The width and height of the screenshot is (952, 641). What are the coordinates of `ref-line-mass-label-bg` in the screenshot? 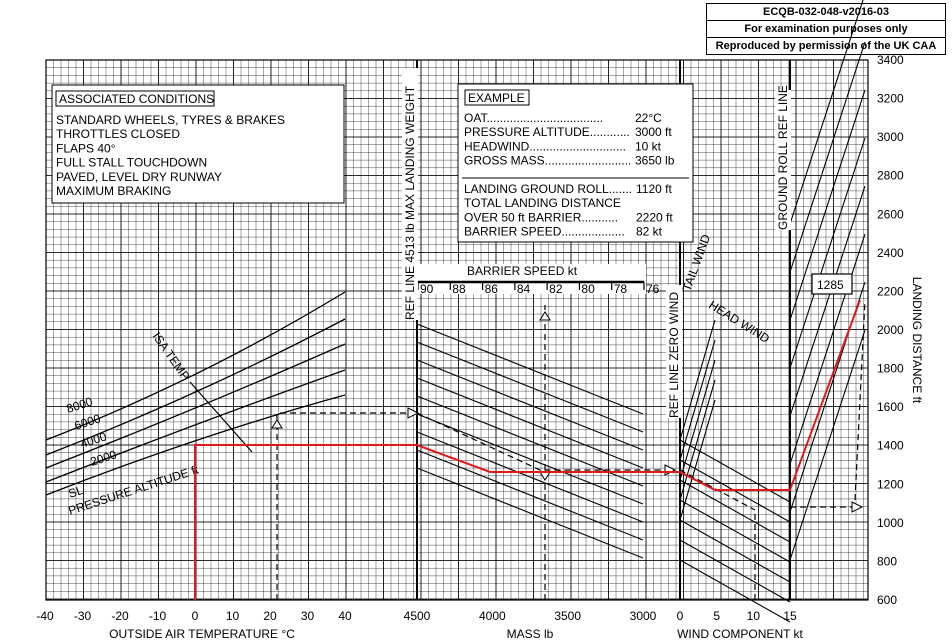 It's located at (410, 194).